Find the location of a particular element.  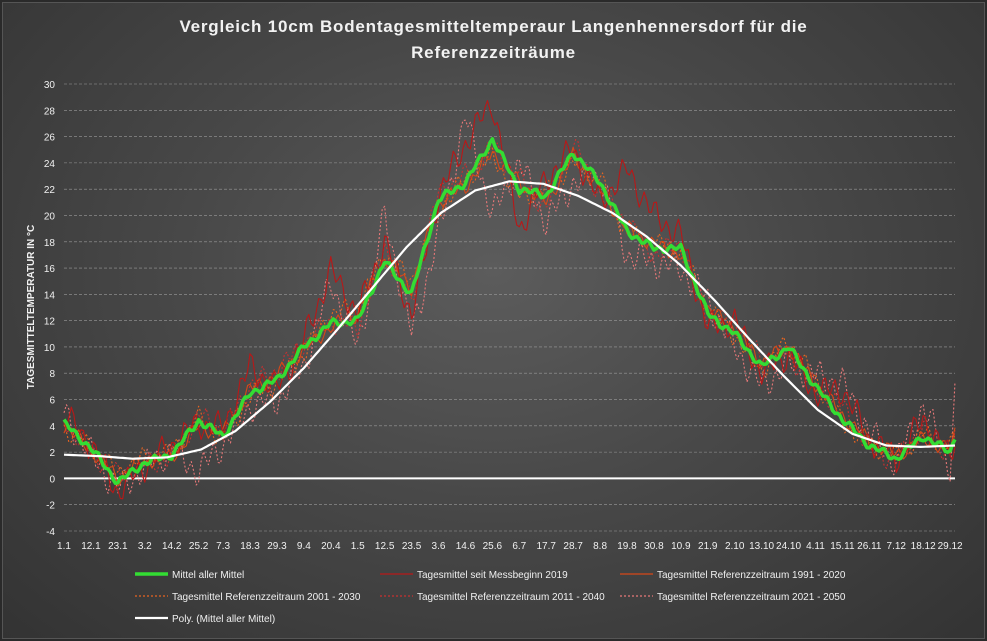

x-tick-label: 28.7 is located at coordinates (573, 546).